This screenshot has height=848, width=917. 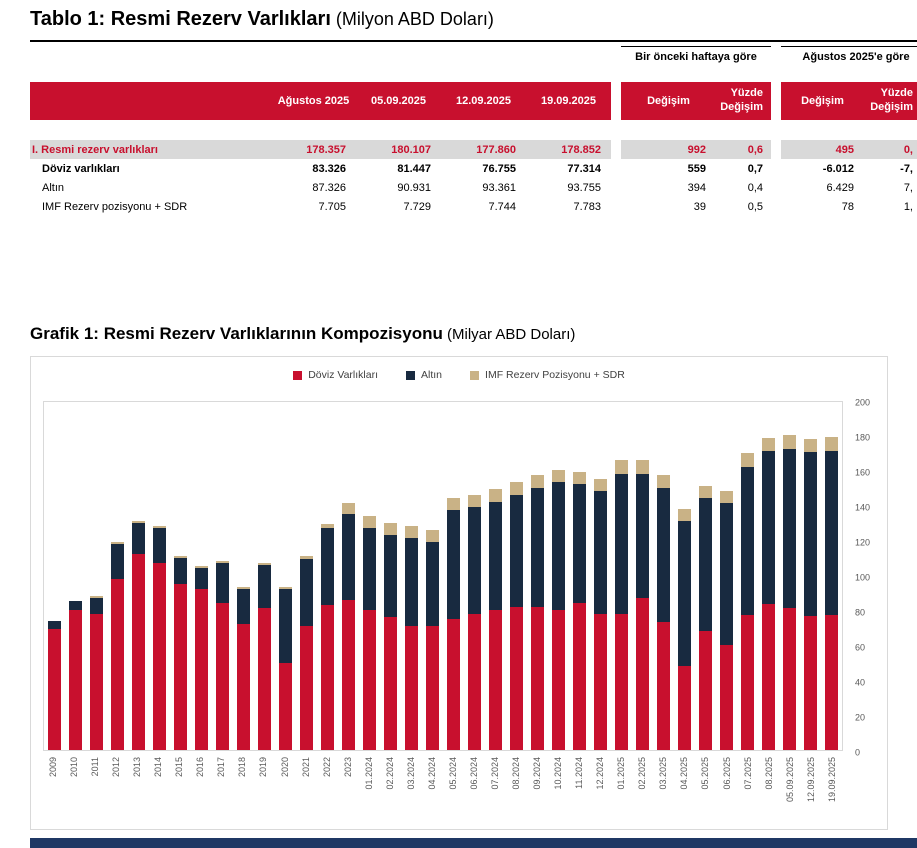 I want to click on y-axis-tick: 0, so click(x=858, y=752).